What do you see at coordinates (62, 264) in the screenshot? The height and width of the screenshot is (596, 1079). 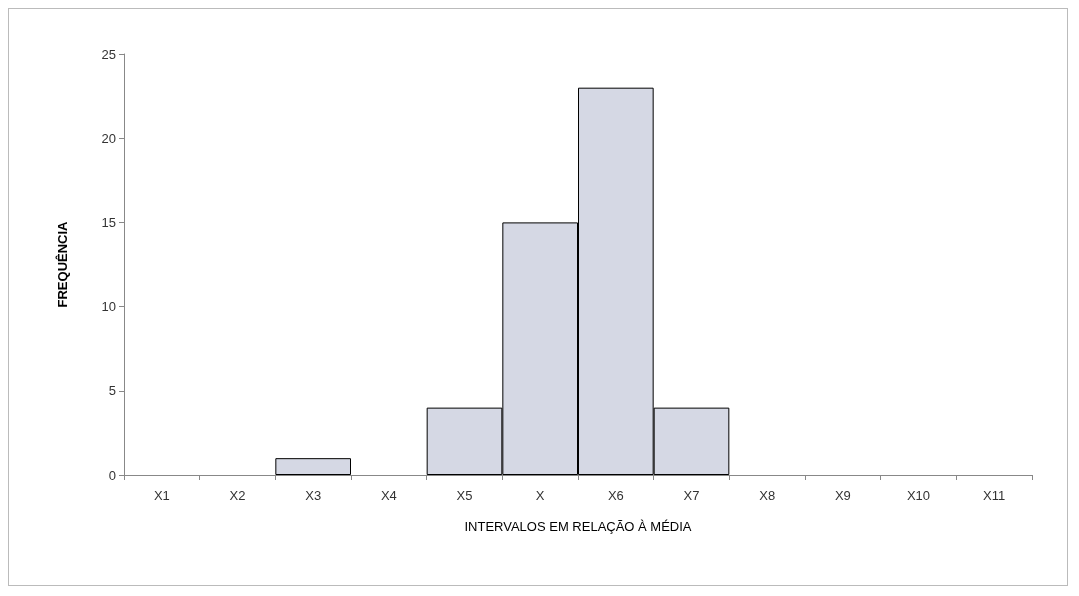 I see `y-axis-title: FREQUÊNCIA` at bounding box center [62, 264].